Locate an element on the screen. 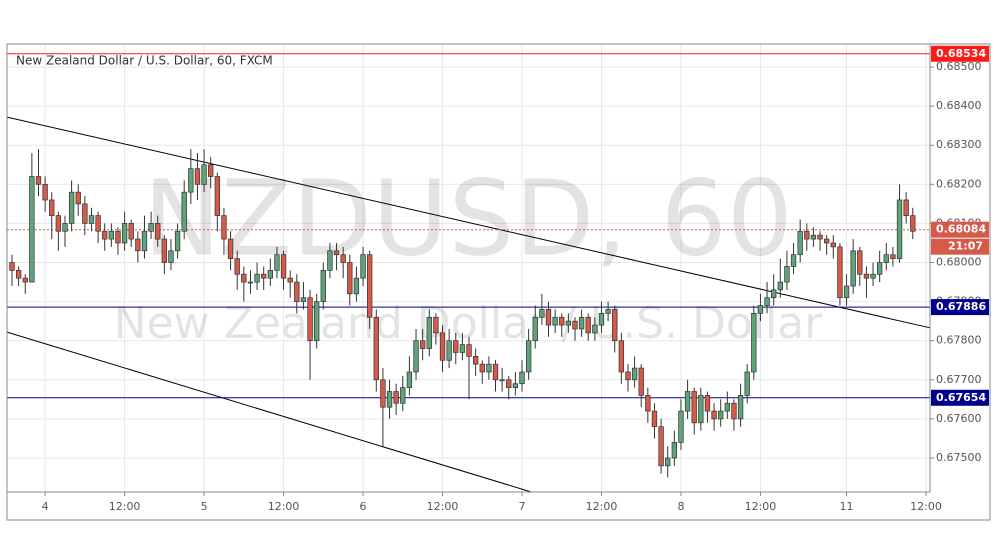 The image size is (995, 560). x-tick-label: 5 is located at coordinates (204, 506).